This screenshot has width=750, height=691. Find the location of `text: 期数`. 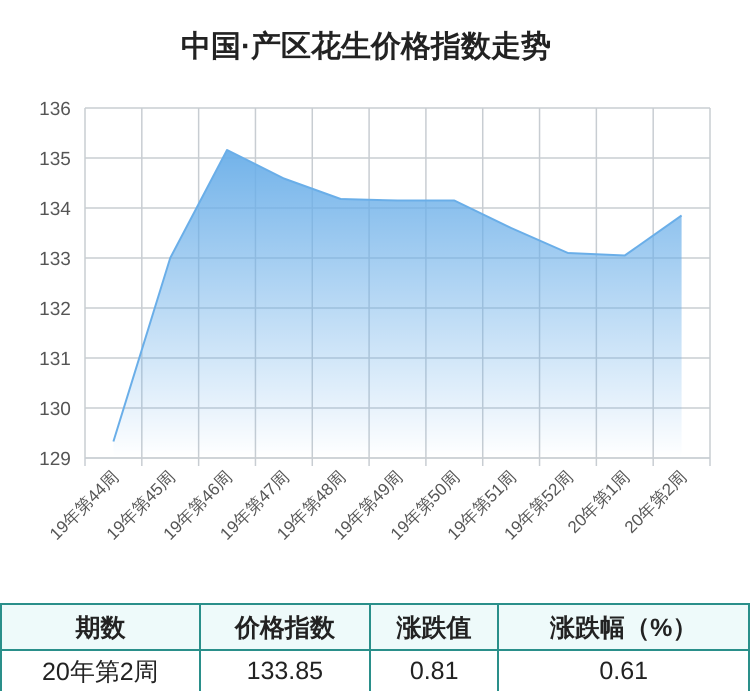

text: 期数 is located at coordinates (100, 627).